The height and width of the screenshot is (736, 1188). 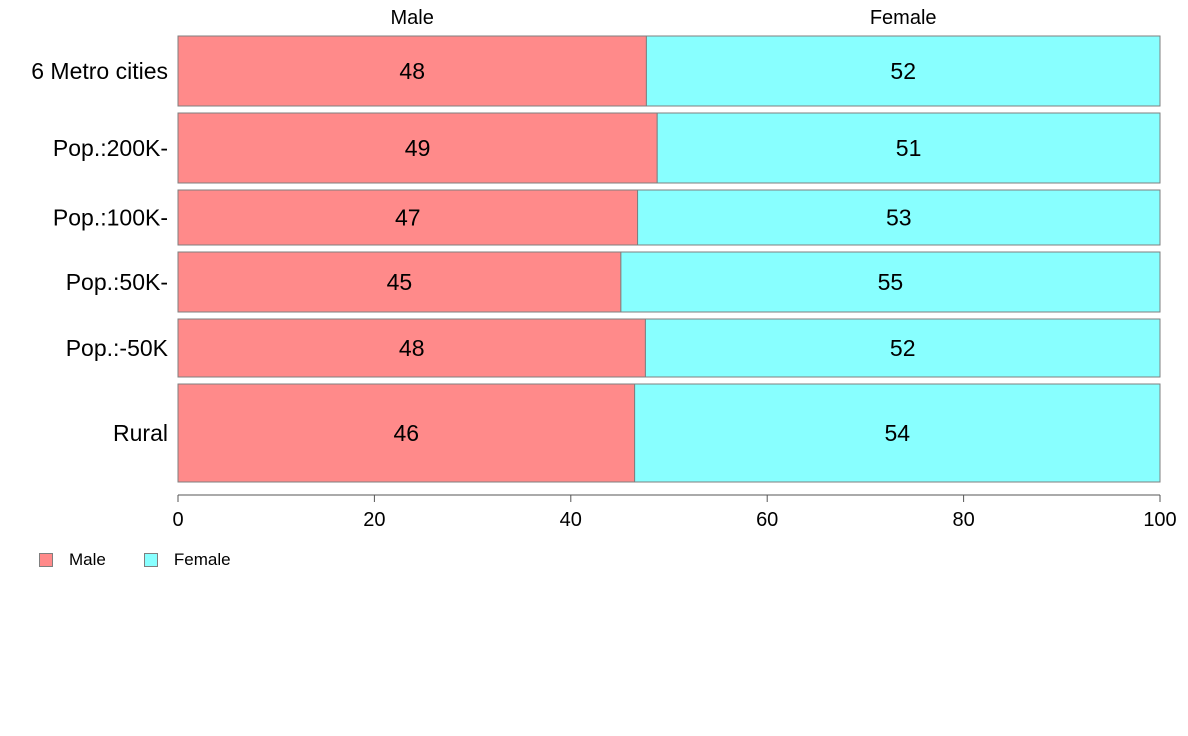 What do you see at coordinates (150, 560) in the screenshot?
I see `legend-swatch-female` at bounding box center [150, 560].